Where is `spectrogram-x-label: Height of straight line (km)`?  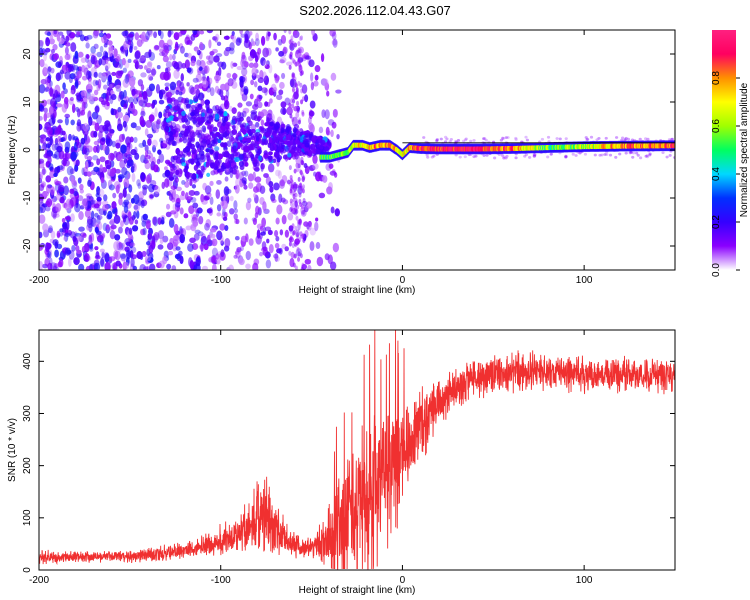 spectrogram-x-label: Height of straight line (km) is located at coordinates (357, 290).